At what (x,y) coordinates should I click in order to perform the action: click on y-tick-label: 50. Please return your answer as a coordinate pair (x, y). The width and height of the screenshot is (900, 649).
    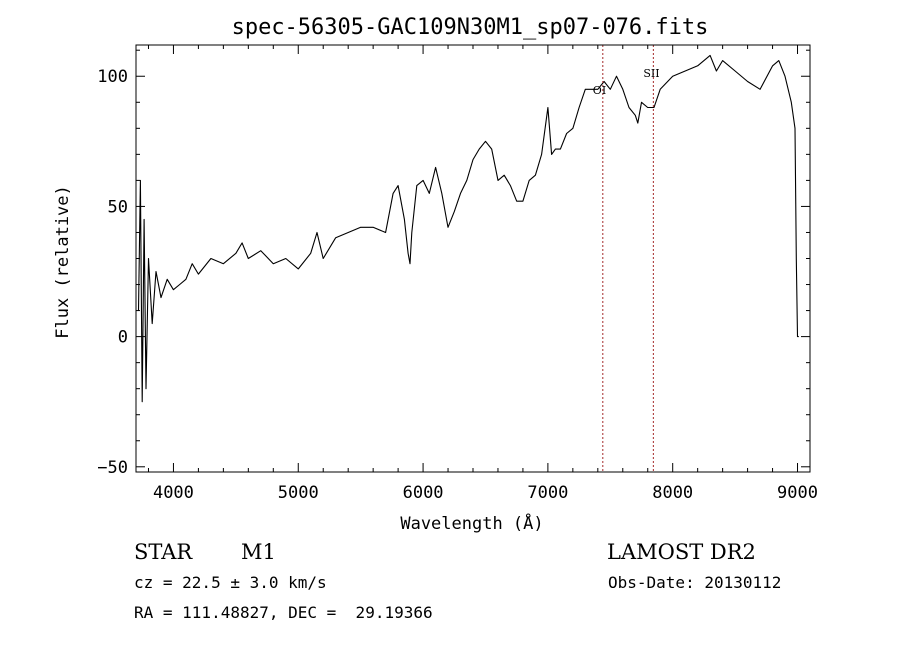
    Looking at the image, I should click on (118, 207).